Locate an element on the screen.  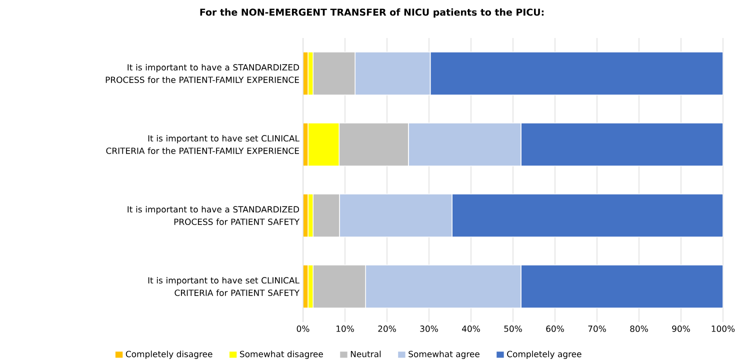
x-tick-label: 50% is located at coordinates (513, 329).